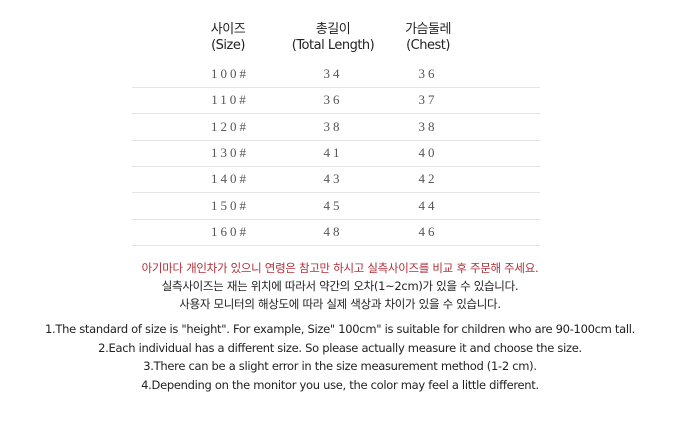 Image resolution: width=680 pixels, height=429 pixels. I want to click on column-header: (Size), so click(228, 45).